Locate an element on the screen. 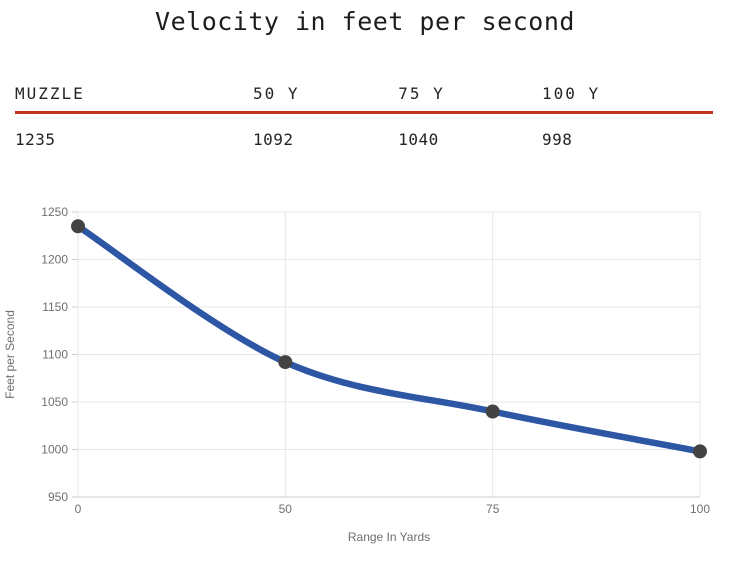 Image resolution: width=730 pixels, height=561 pixels. x-tick-label: 100 is located at coordinates (700, 509).